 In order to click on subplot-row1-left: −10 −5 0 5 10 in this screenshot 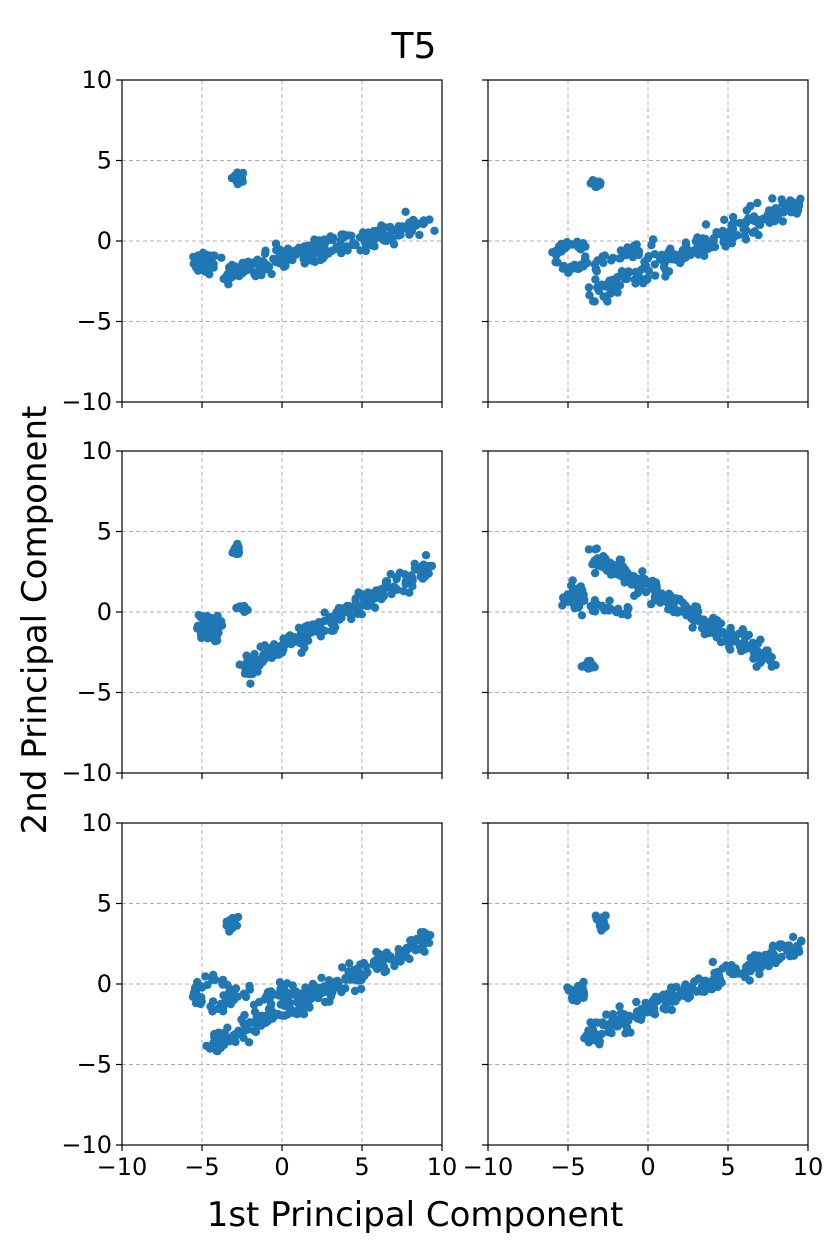, I will do `click(252, 241)`.